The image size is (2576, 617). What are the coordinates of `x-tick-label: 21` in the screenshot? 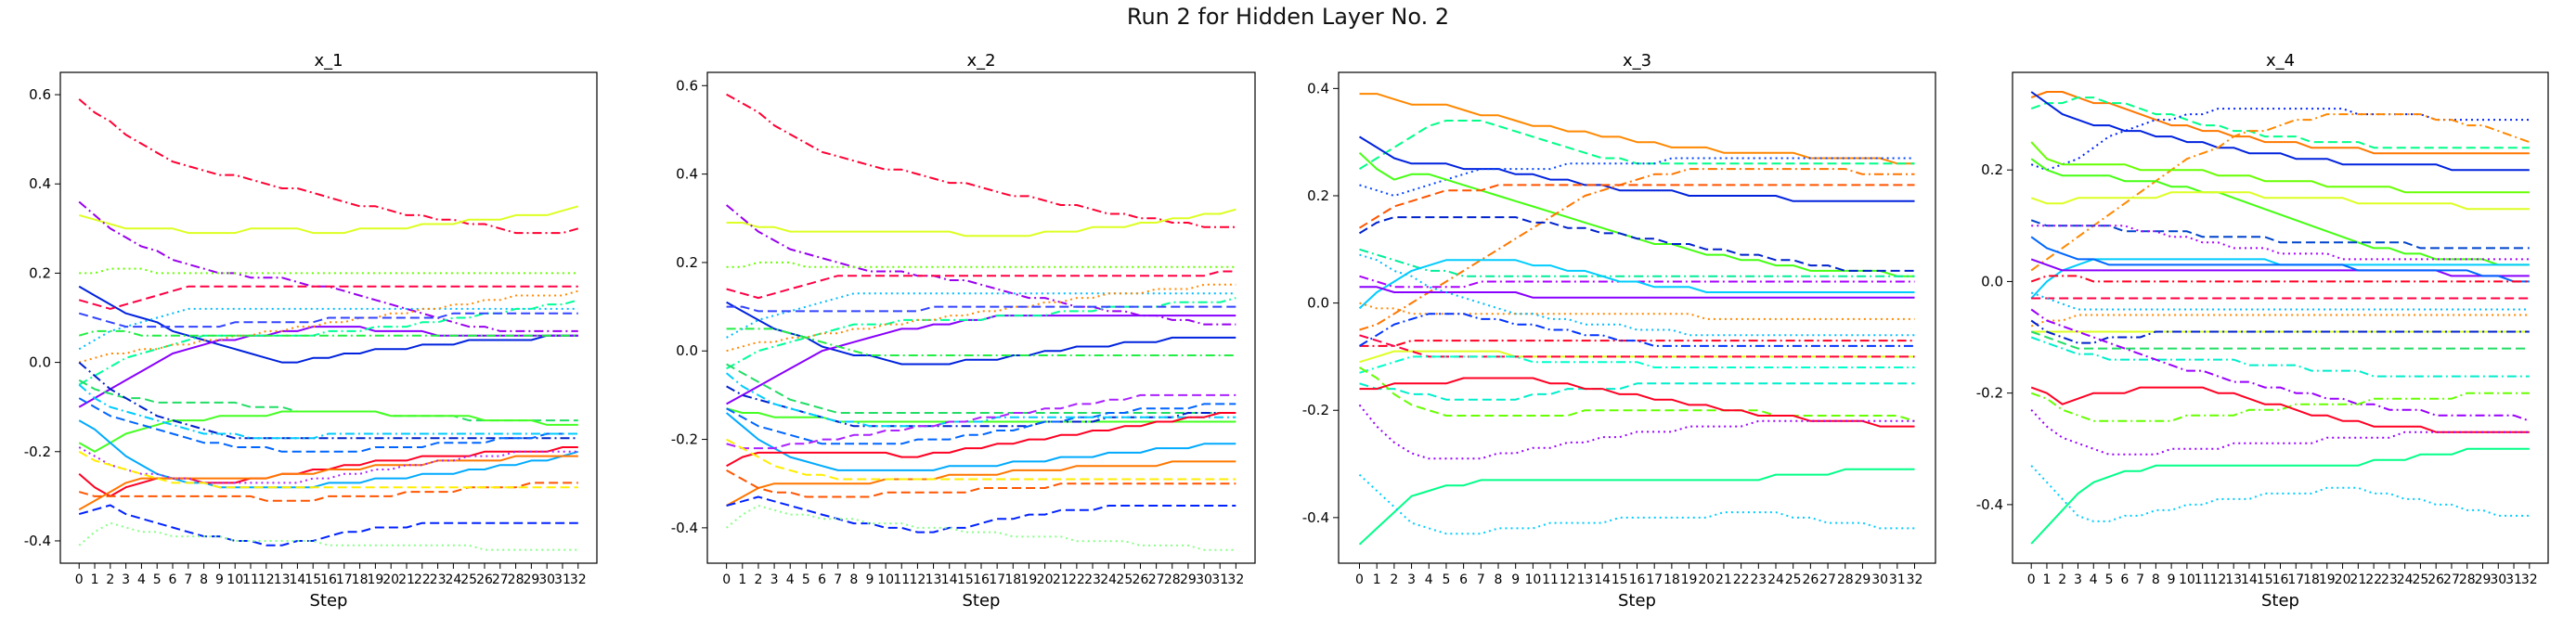 It's located at (1723, 579).